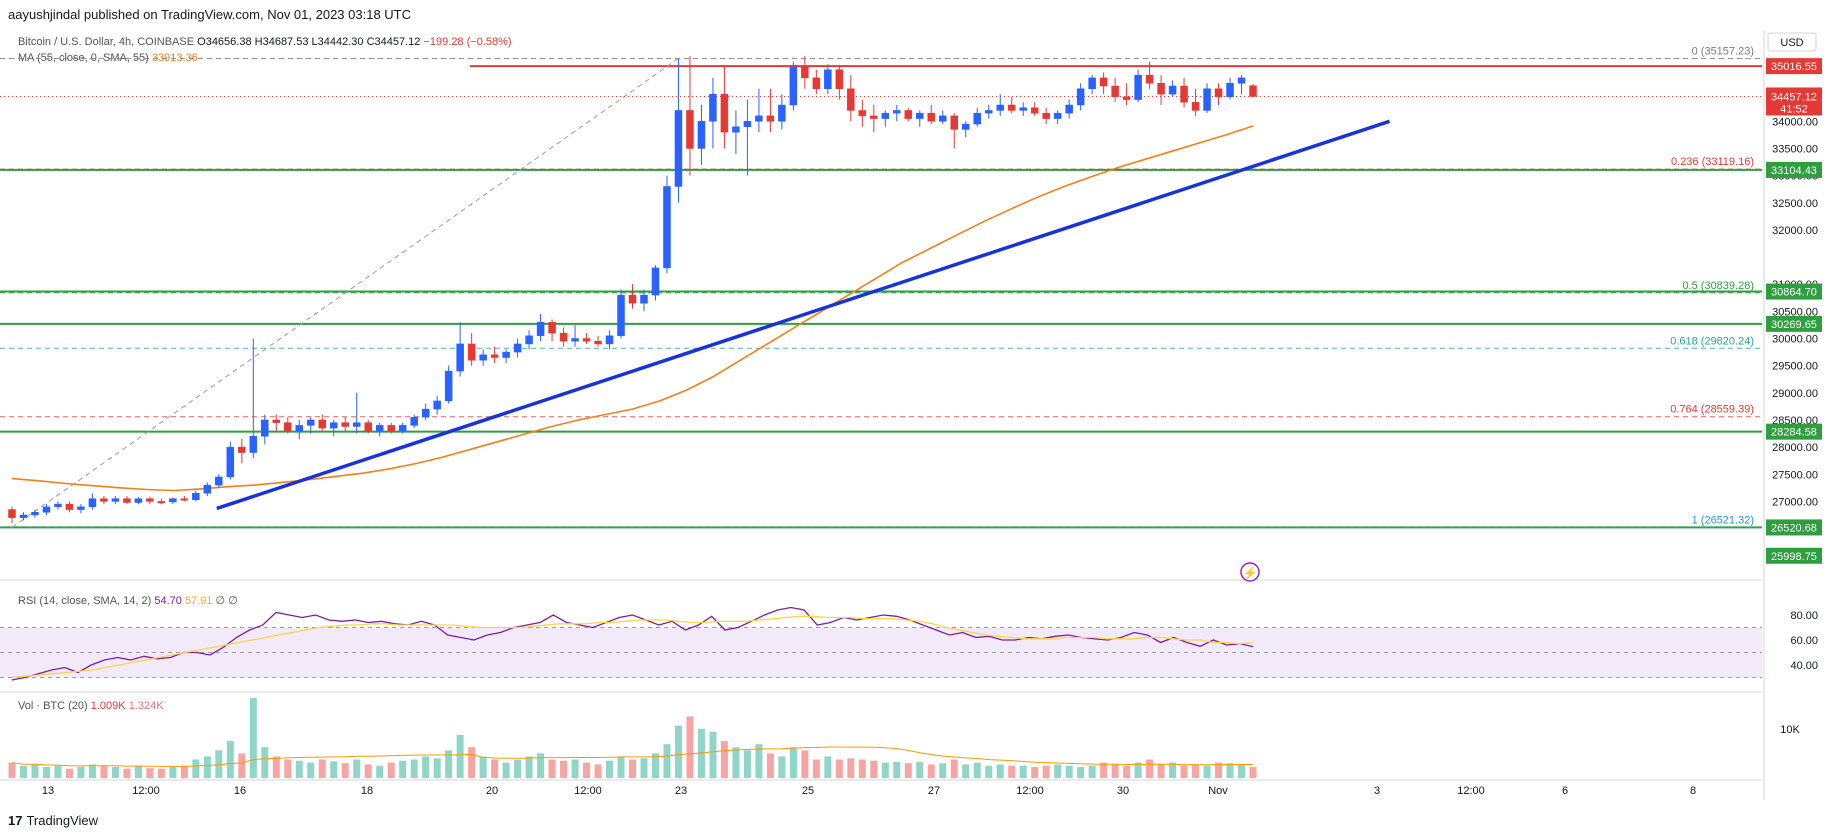 This screenshot has height=839, width=1835. Describe the element at coordinates (48, 791) in the screenshot. I see `time-tick-label: 13` at that location.